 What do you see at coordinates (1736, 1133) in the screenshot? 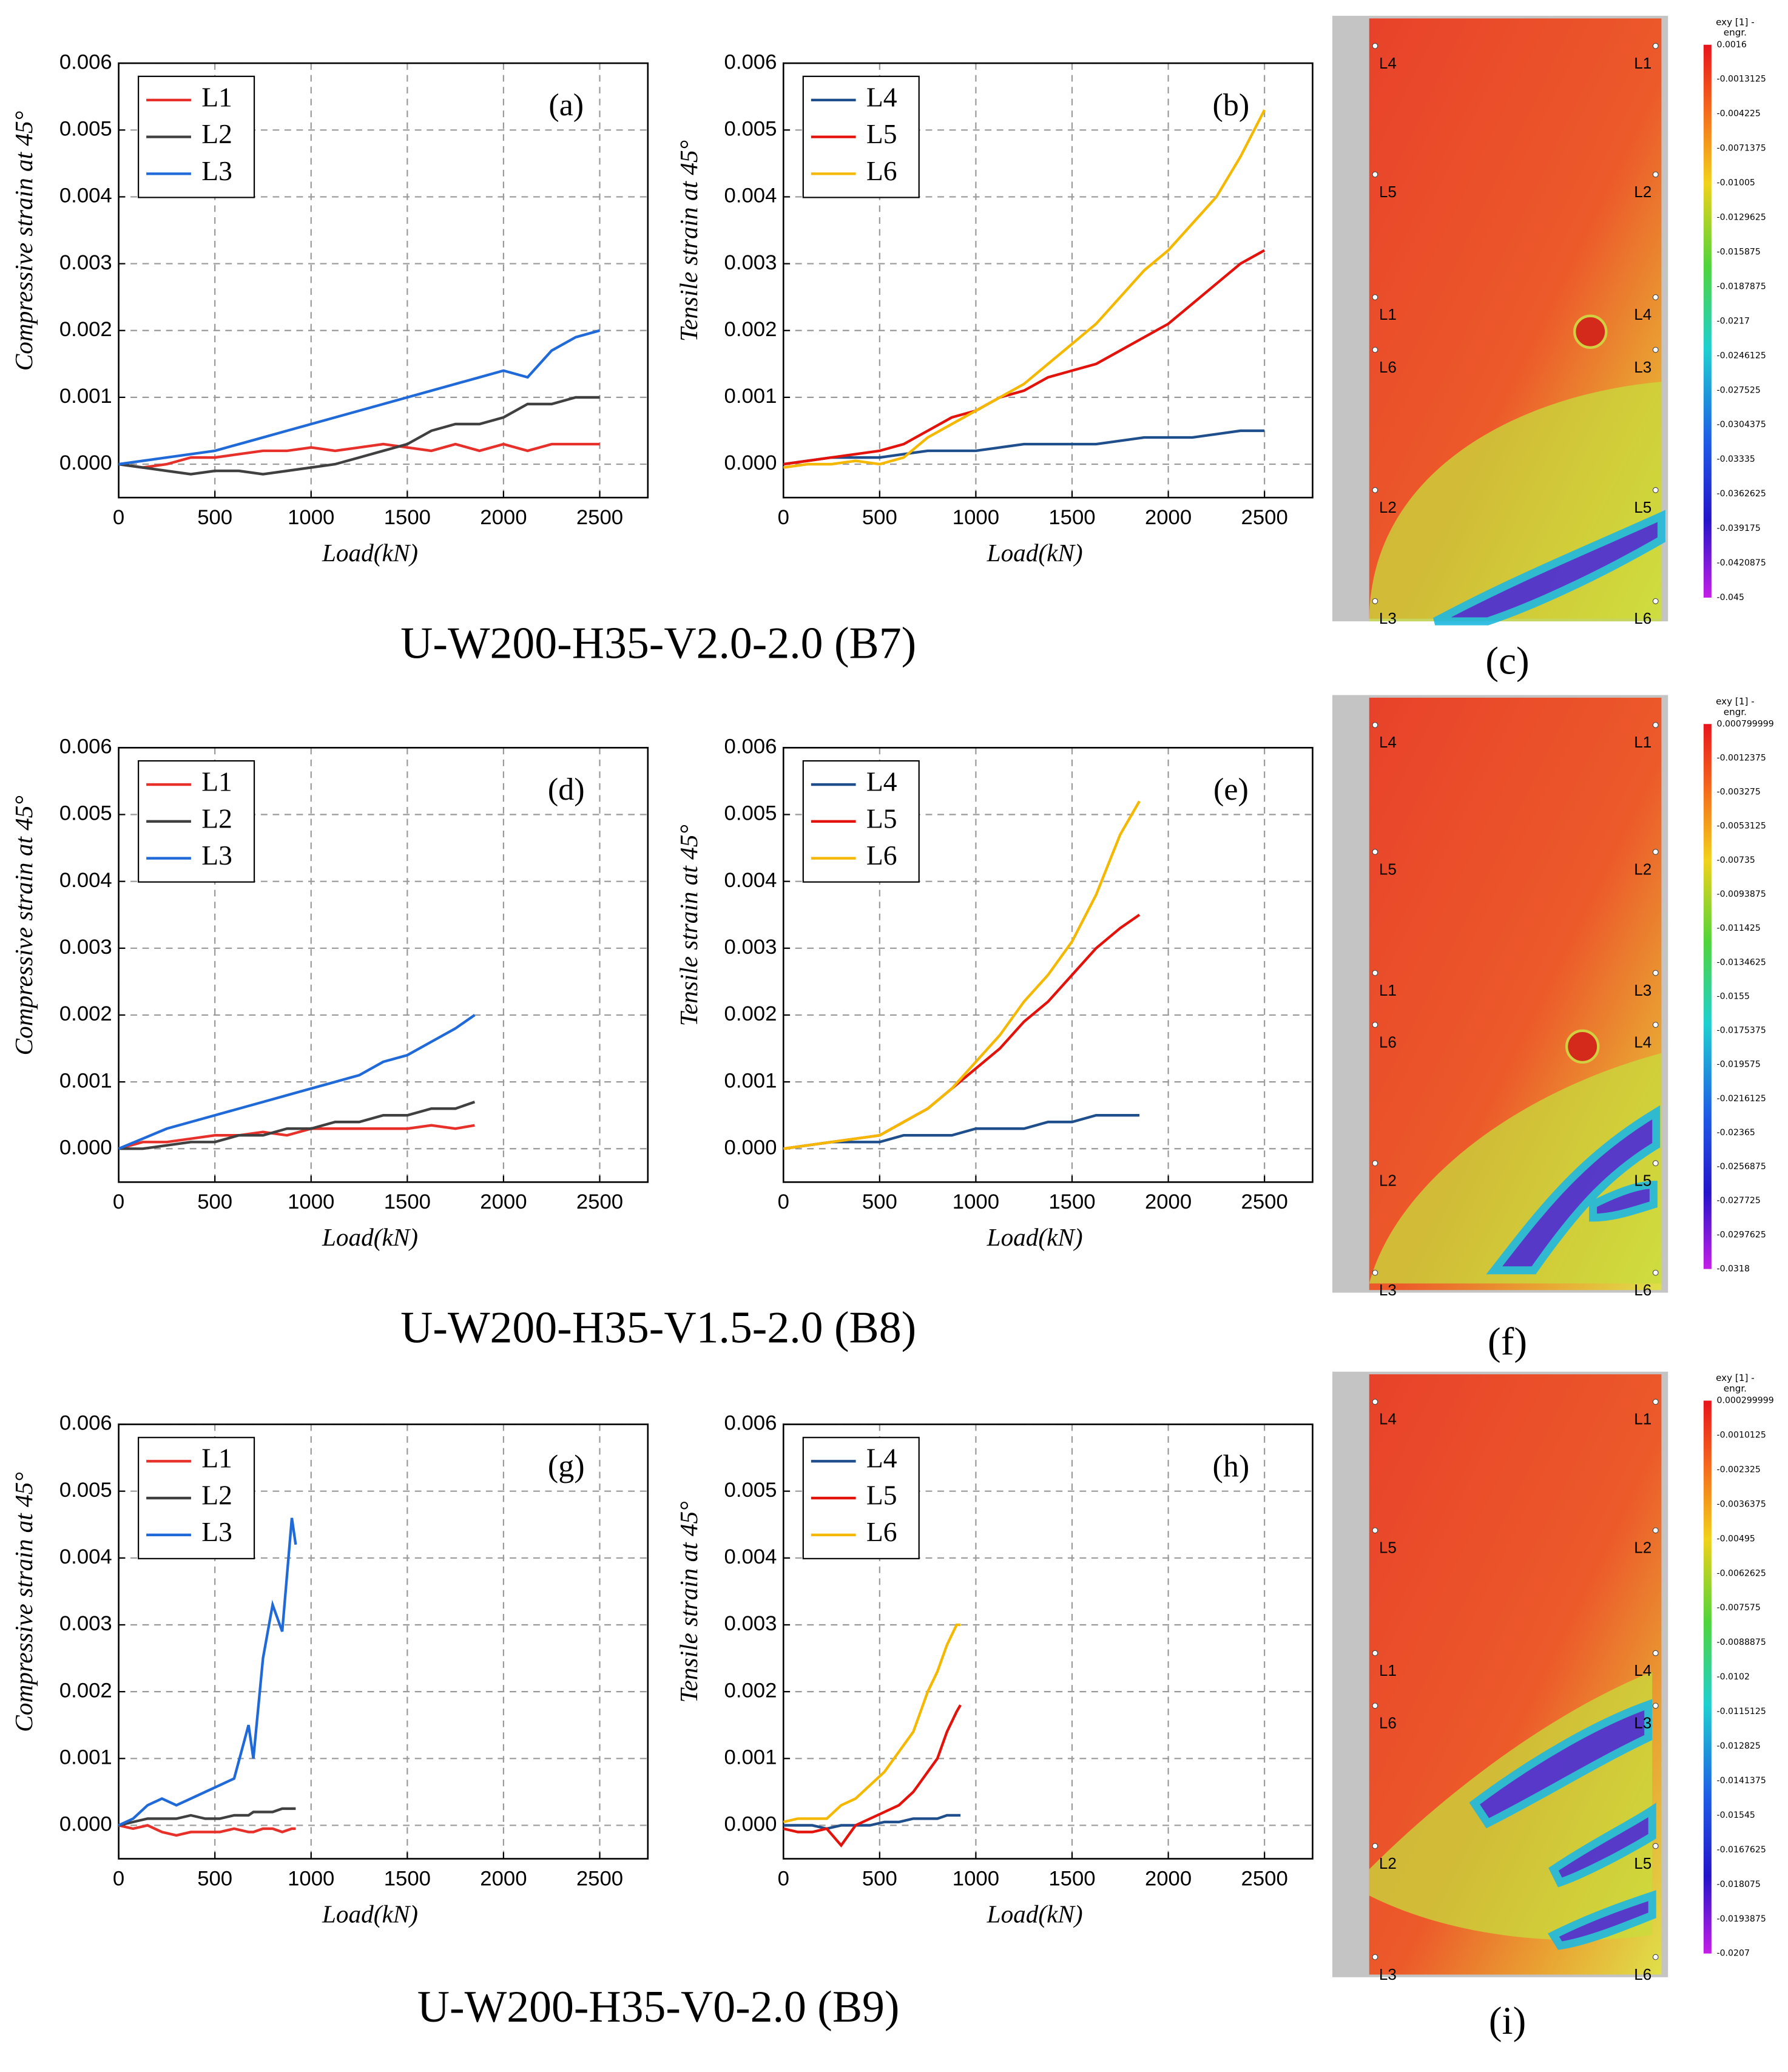
I see `colorbar-tick-label: -0.02365` at bounding box center [1736, 1133].